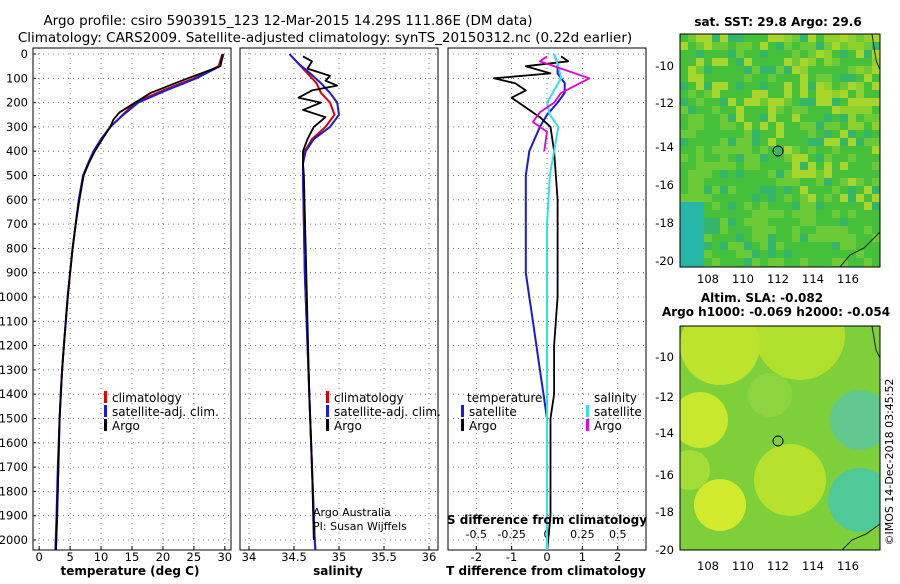 This screenshot has height=584, width=900. What do you see at coordinates (561, 103) in the screenshot?
I see `series-line-argo` at bounding box center [561, 103].